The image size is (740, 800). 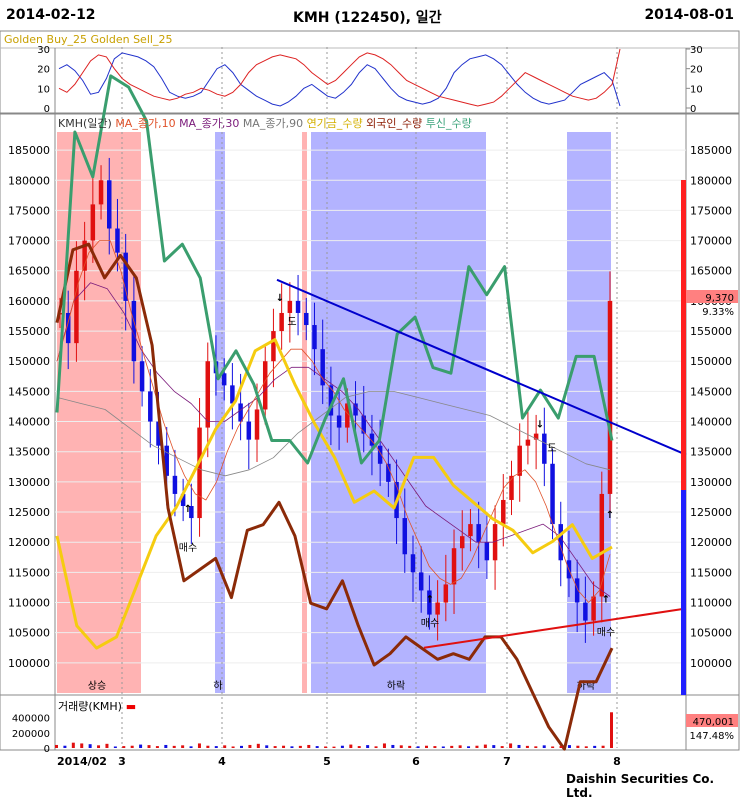 I want to click on legend-ma90: MA_종가,90, so click(x=273, y=123).